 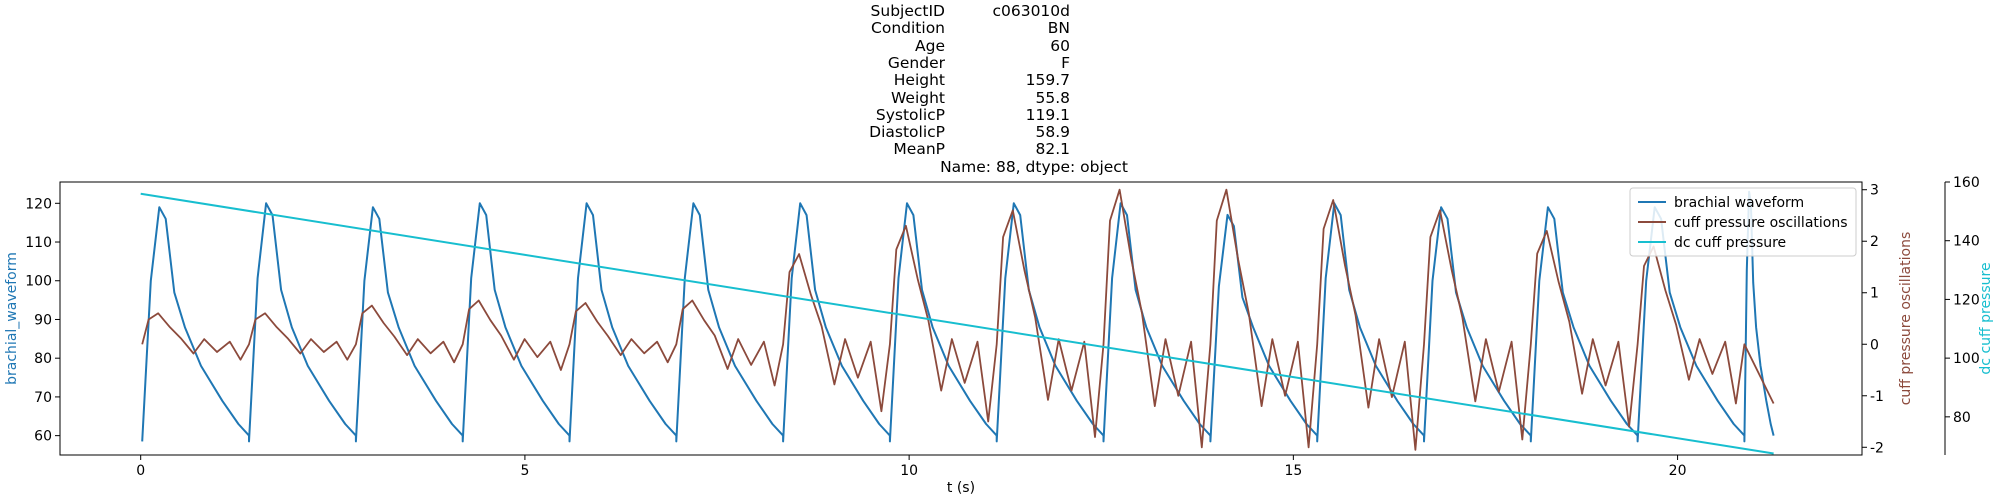 I want to click on title-value: F, so click(x=1065, y=62).